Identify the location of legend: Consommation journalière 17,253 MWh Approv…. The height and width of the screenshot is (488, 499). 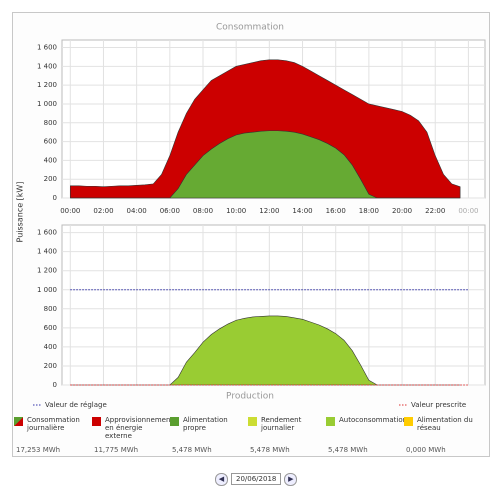
(250, 436).